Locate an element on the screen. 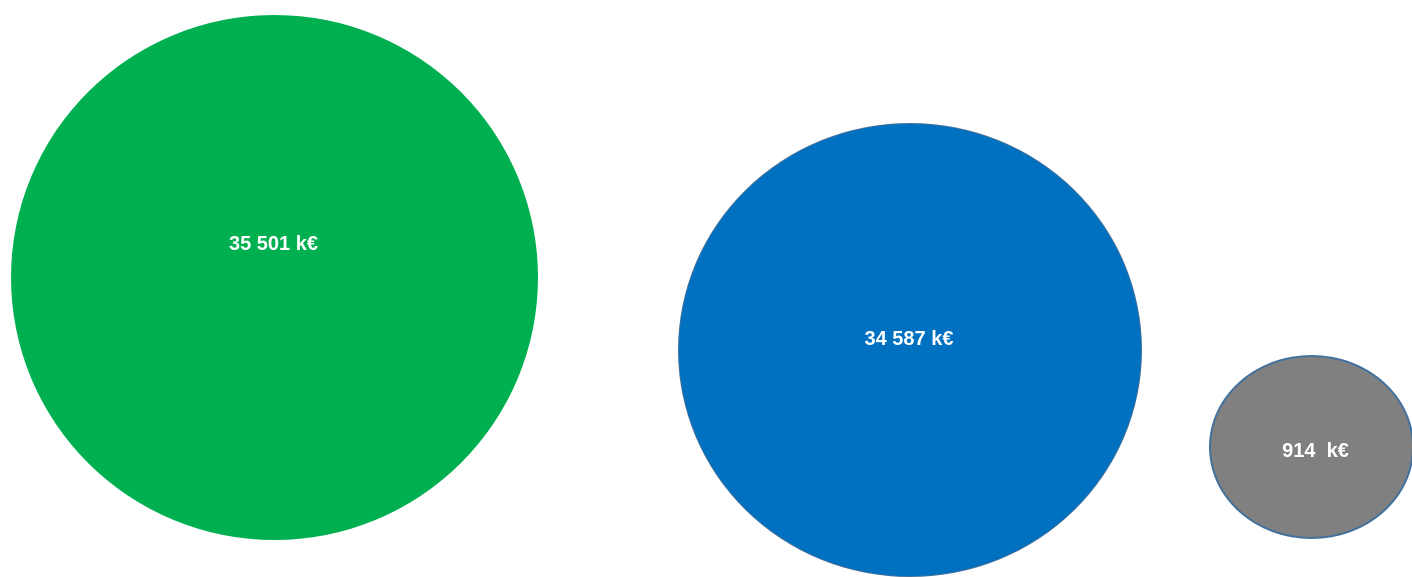  bubble-grey: 914 k€ is located at coordinates (1310, 447).